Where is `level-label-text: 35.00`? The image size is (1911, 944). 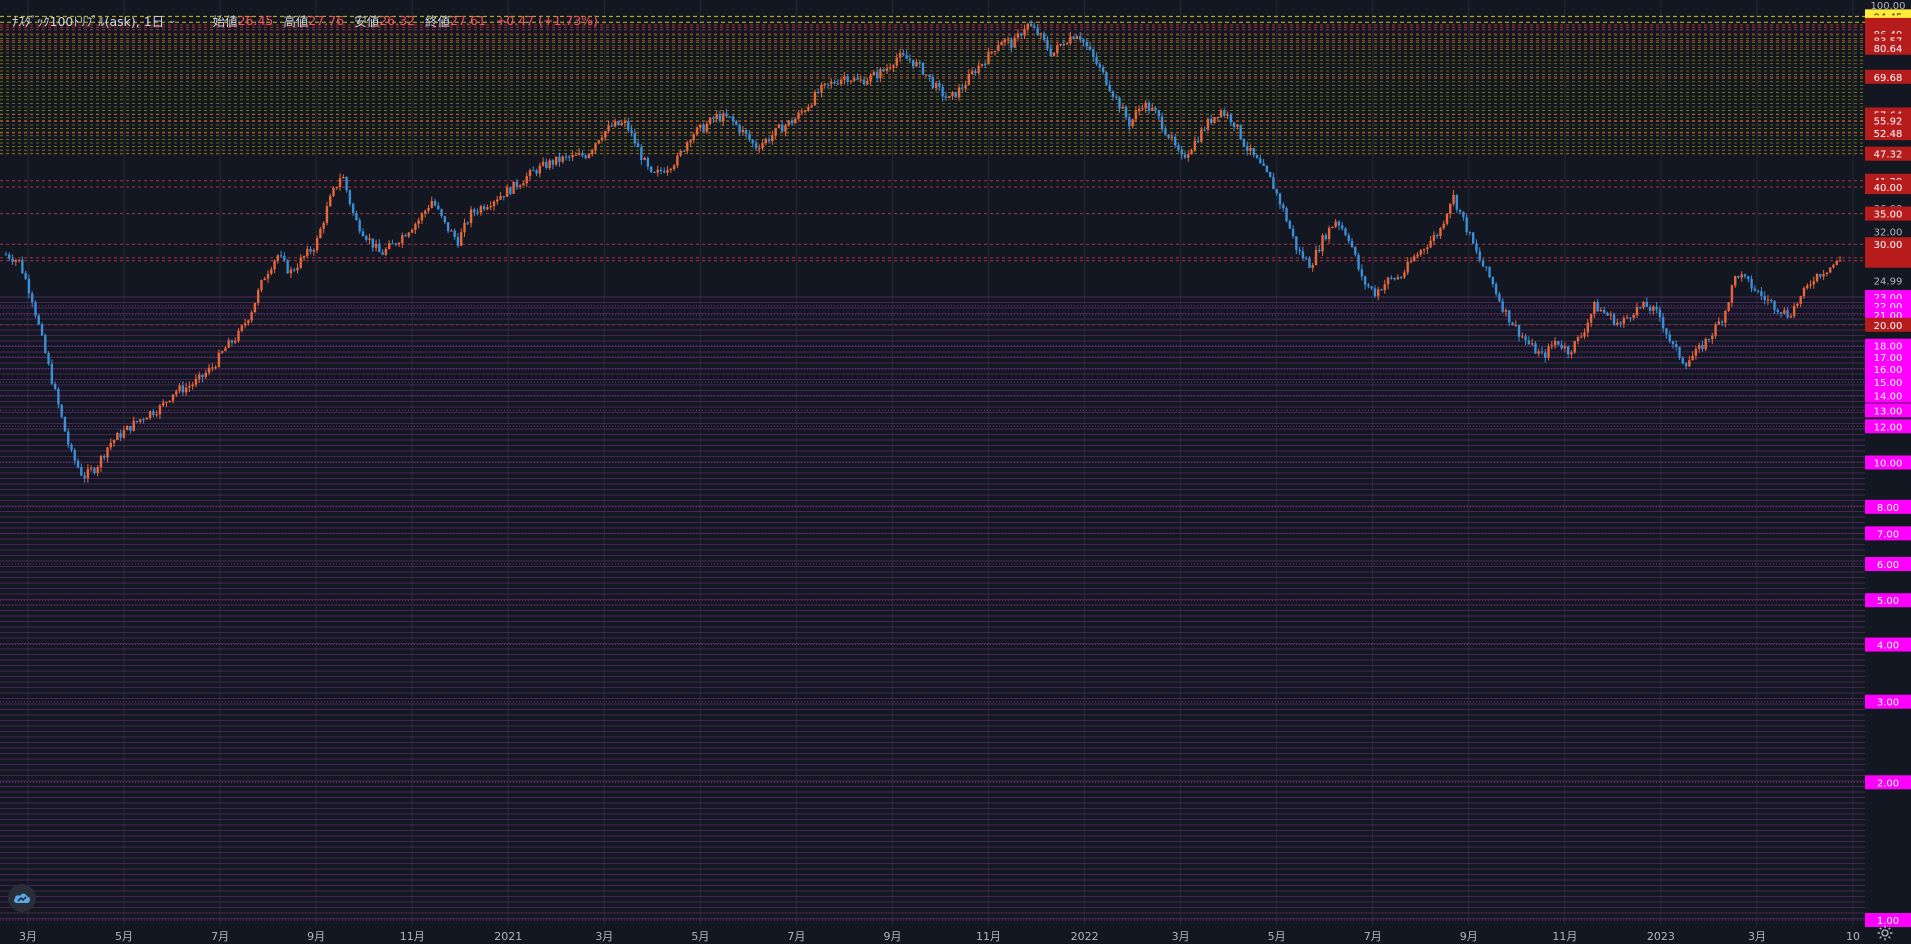 level-label-text: 35.00 is located at coordinates (1888, 215).